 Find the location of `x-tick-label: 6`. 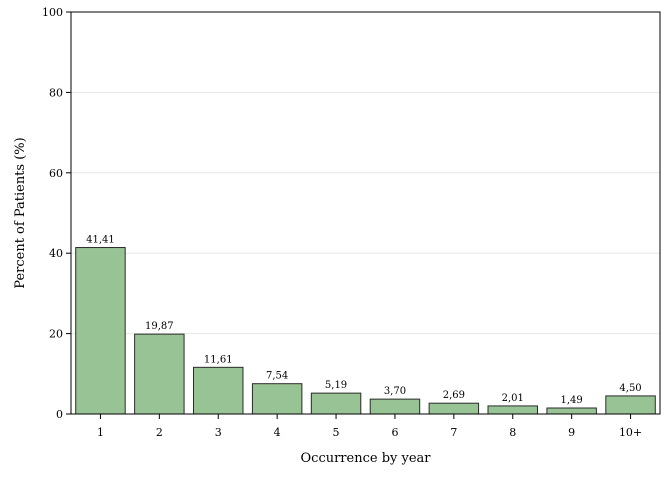

x-tick-label: 6 is located at coordinates (394, 432).